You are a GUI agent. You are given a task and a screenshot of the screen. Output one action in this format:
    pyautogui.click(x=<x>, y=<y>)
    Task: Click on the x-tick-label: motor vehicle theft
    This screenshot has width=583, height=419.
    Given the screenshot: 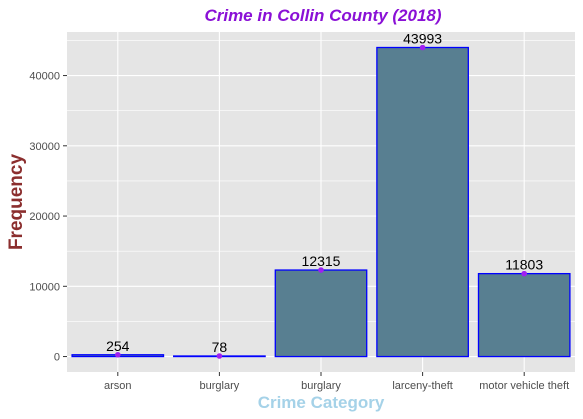 What is the action you would take?
    pyautogui.click(x=524, y=386)
    